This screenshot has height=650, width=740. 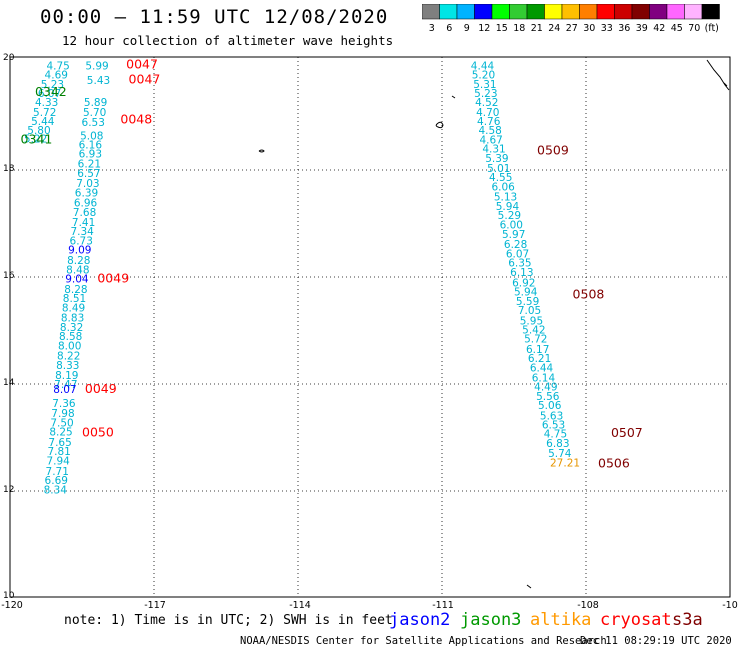 I want to click on wave-height-value: 4.58, so click(x=489, y=131).